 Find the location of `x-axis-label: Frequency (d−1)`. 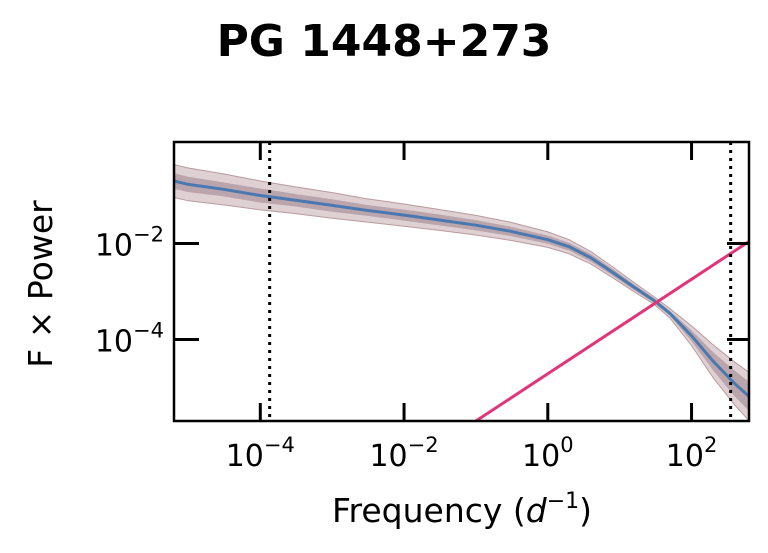

x-axis-label: Frequency (d−1) is located at coordinates (462, 509).